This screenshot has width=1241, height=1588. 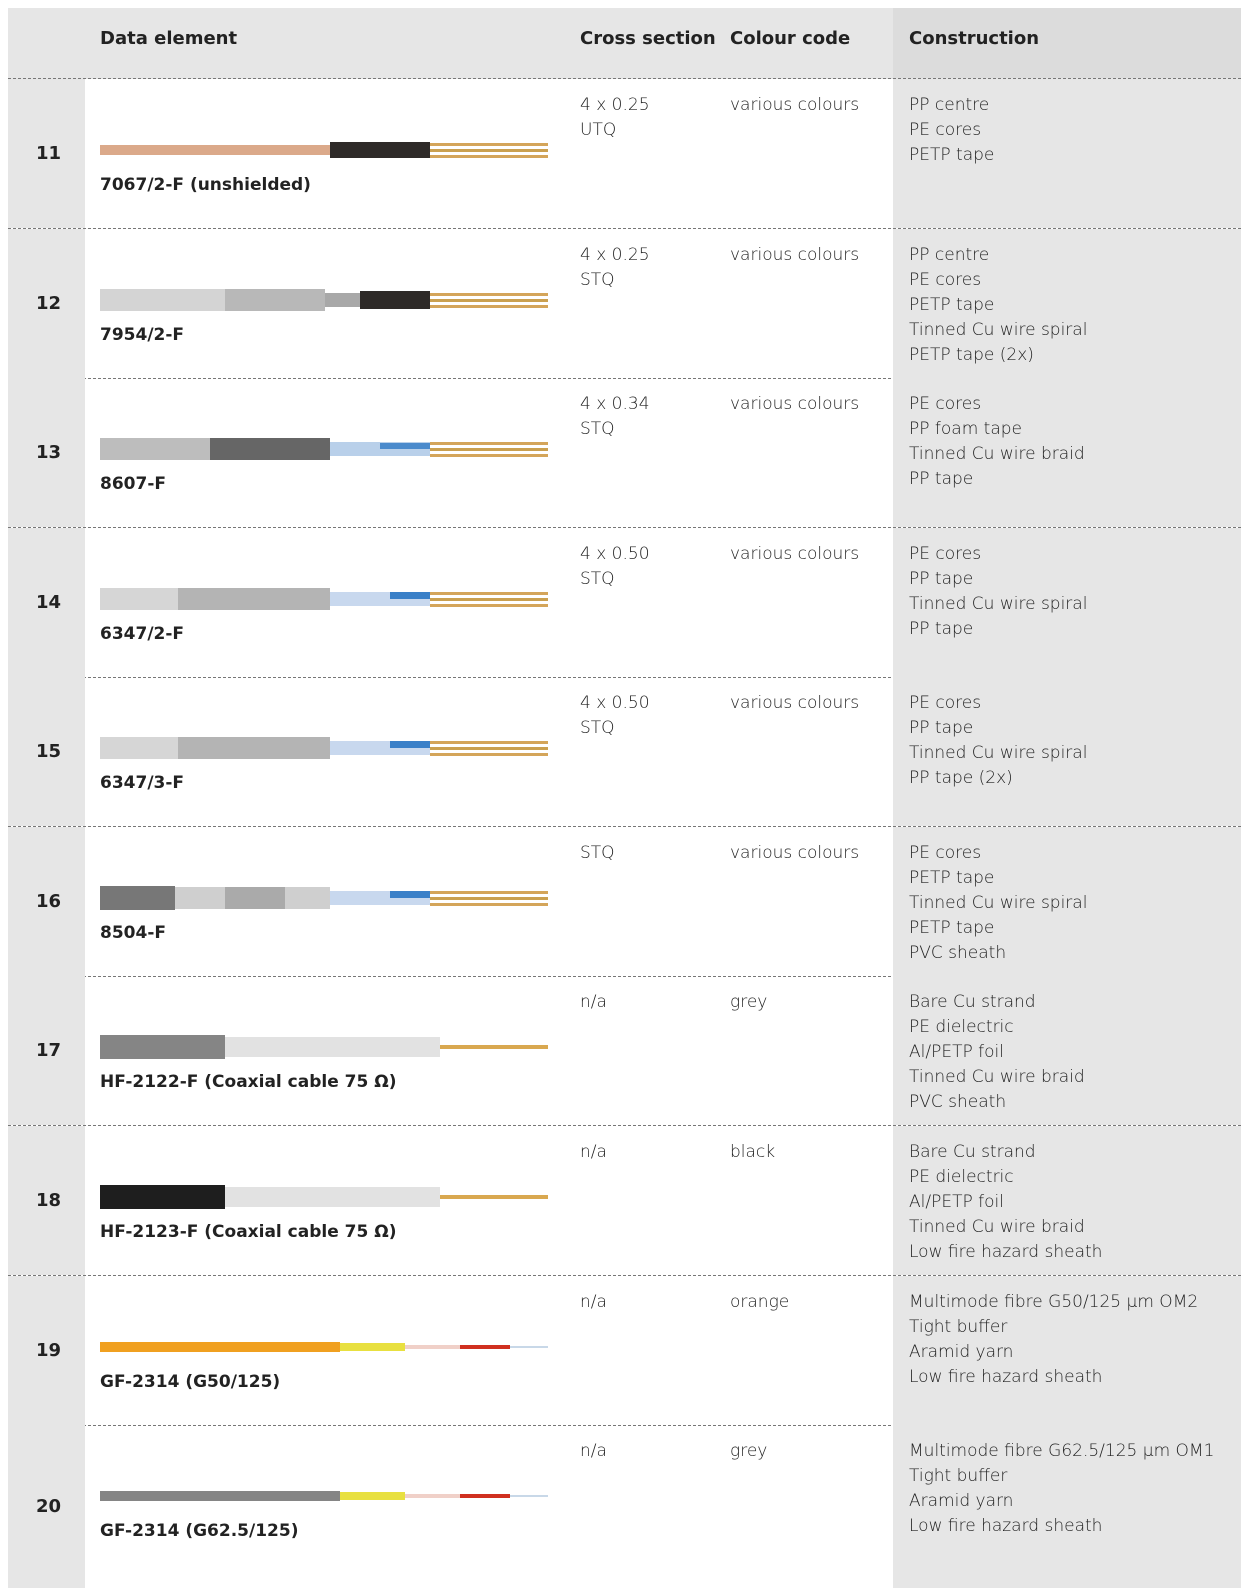 What do you see at coordinates (790, 38) in the screenshot?
I see `header-cell: Colour code` at bounding box center [790, 38].